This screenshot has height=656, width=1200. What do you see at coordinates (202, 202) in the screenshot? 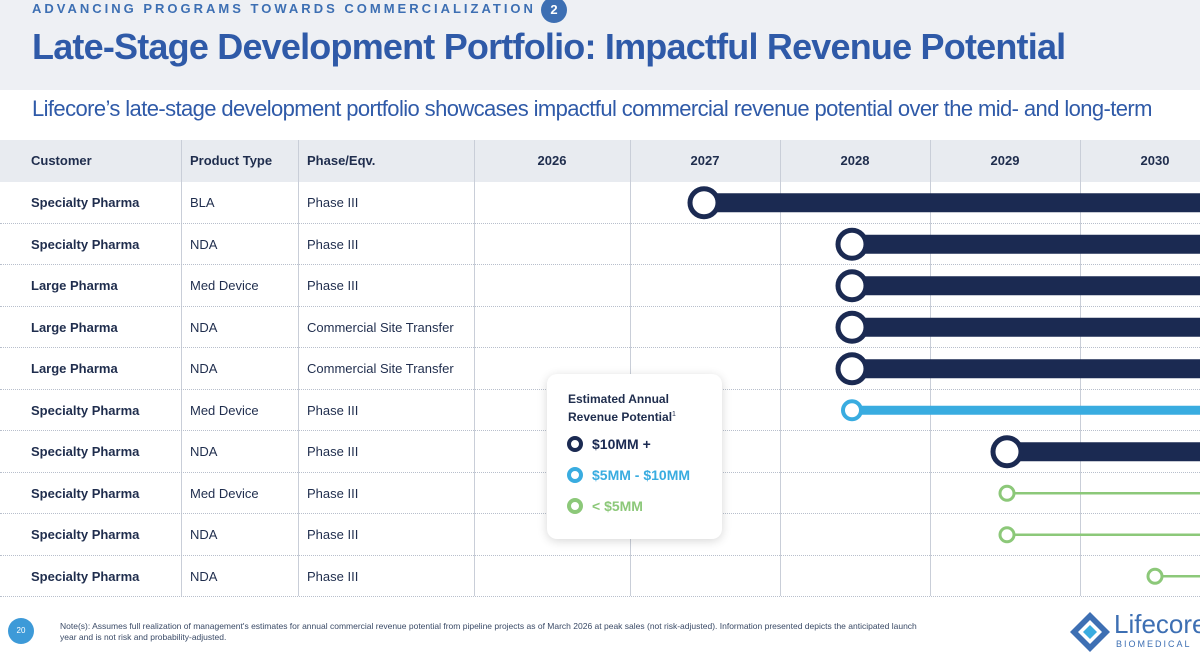
I see `product-type-cell: BLA` at bounding box center [202, 202].